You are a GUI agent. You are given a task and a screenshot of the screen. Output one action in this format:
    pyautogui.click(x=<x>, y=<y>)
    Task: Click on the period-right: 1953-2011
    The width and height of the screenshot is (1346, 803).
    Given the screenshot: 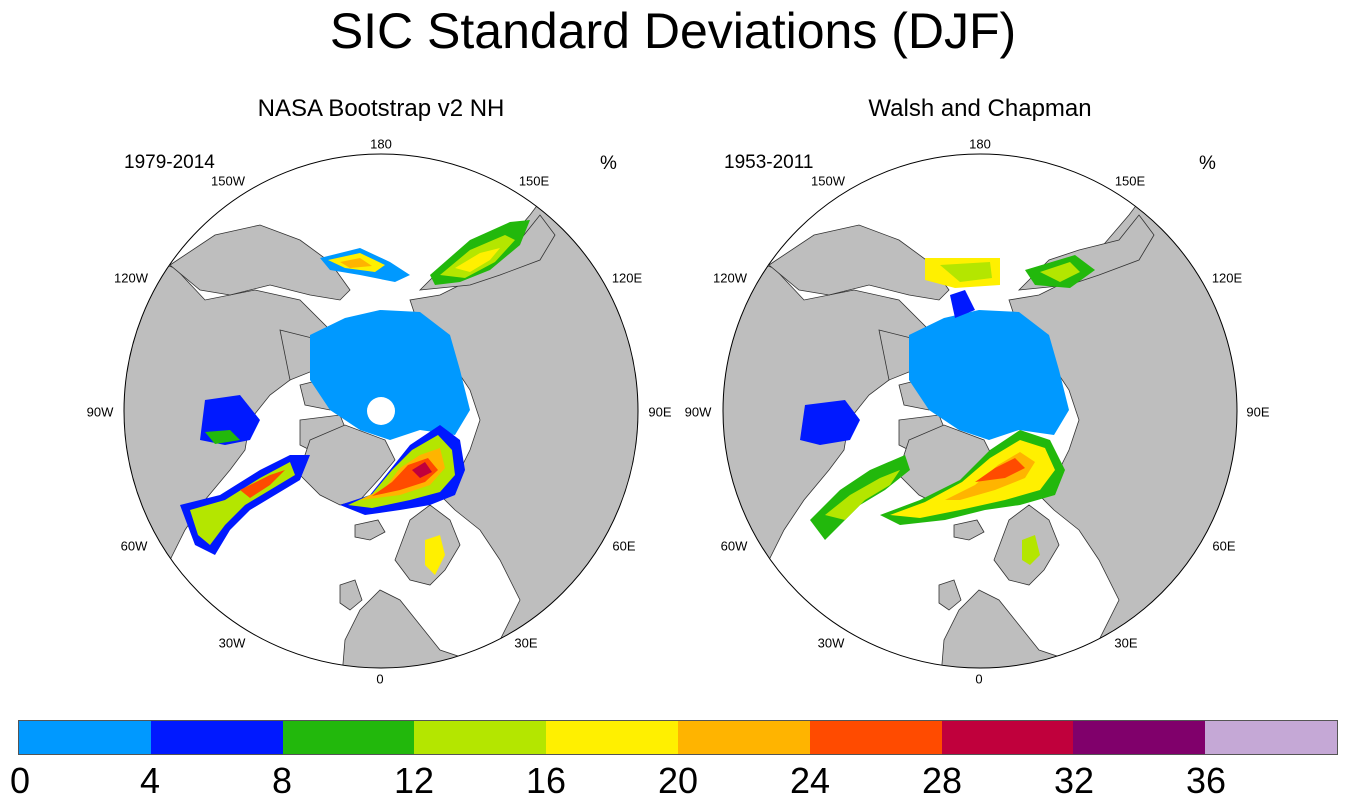 What is the action you would take?
    pyautogui.click(x=769, y=162)
    